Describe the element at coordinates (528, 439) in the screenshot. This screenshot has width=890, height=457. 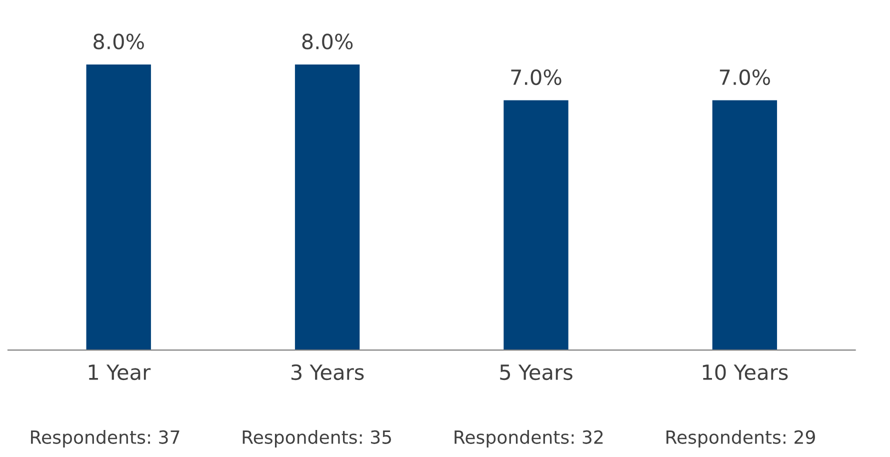
I see `text: Respondents: 32` at that location.